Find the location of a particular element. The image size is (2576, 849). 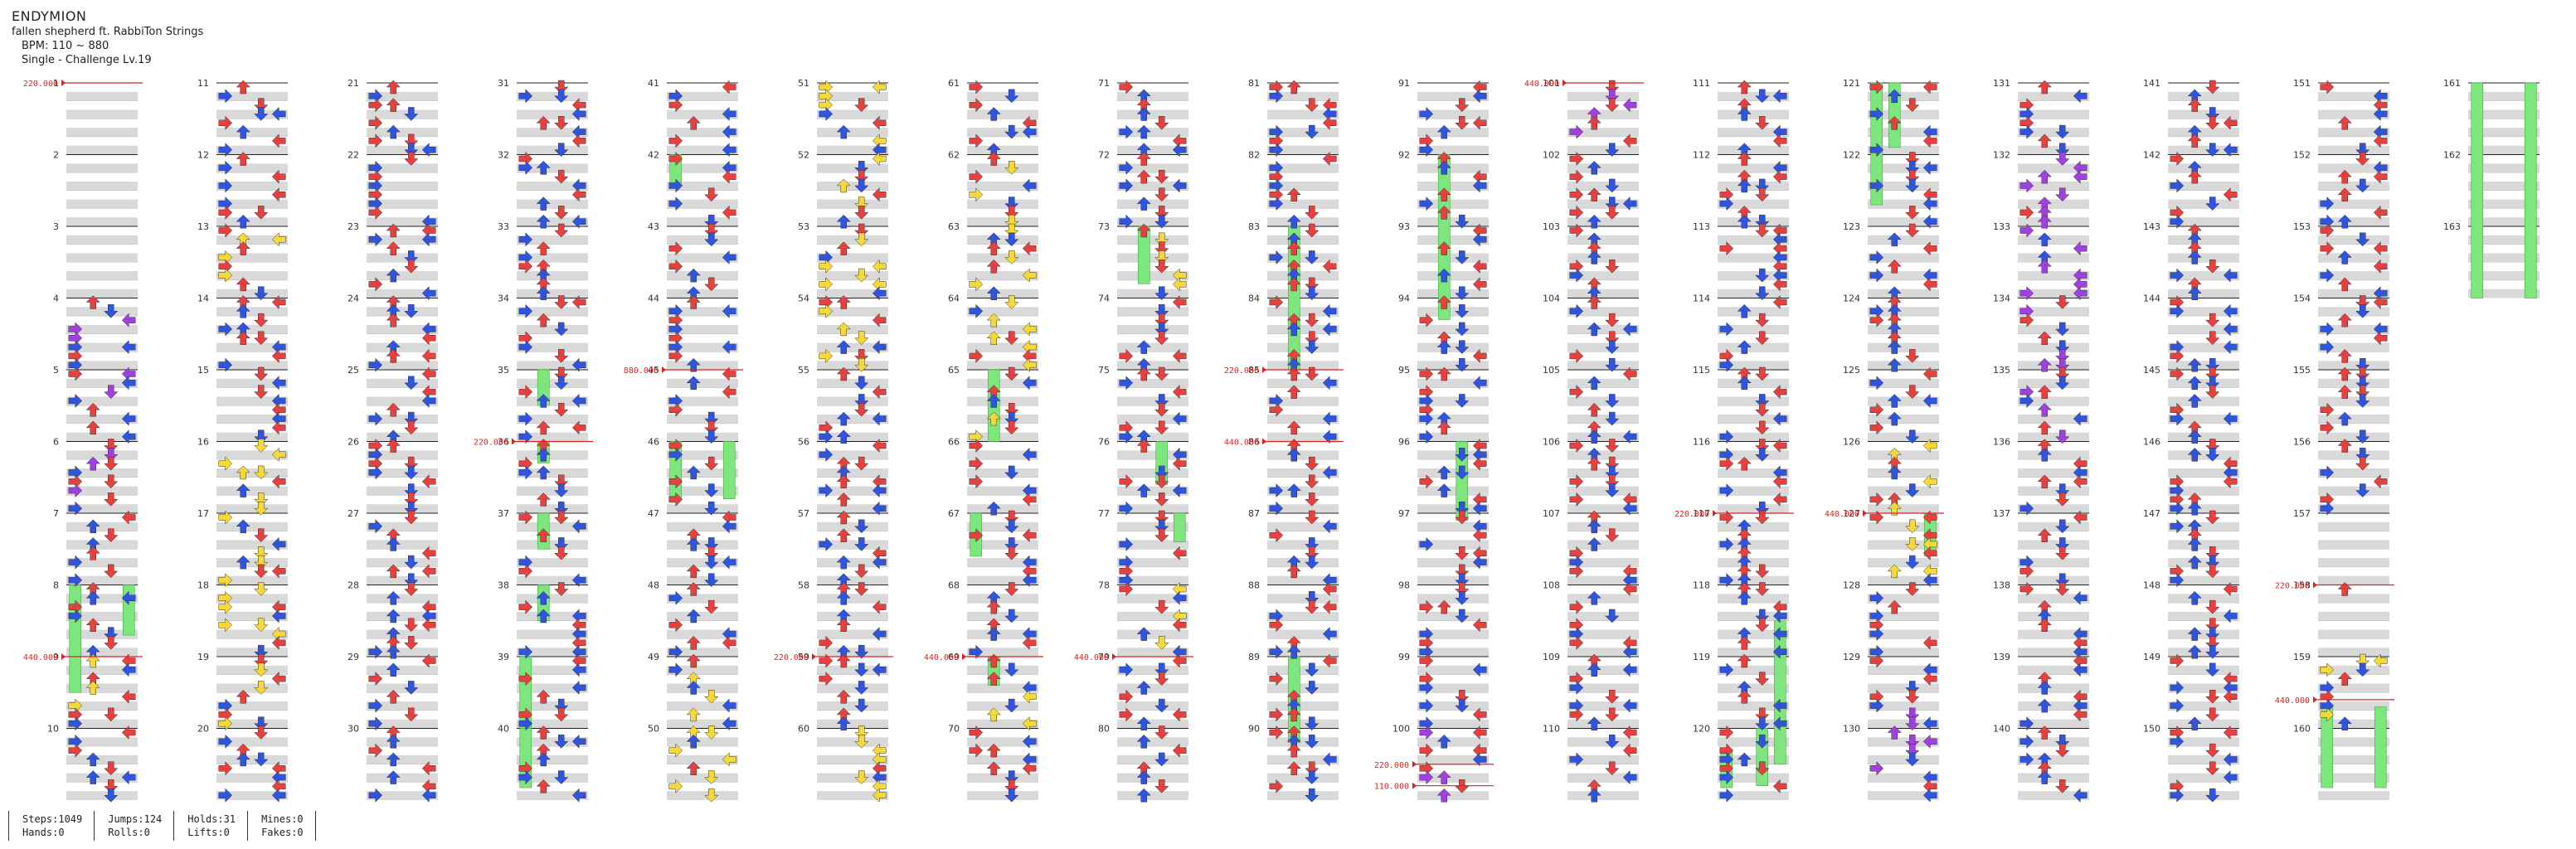

measure: 17 is located at coordinates (243, 546).